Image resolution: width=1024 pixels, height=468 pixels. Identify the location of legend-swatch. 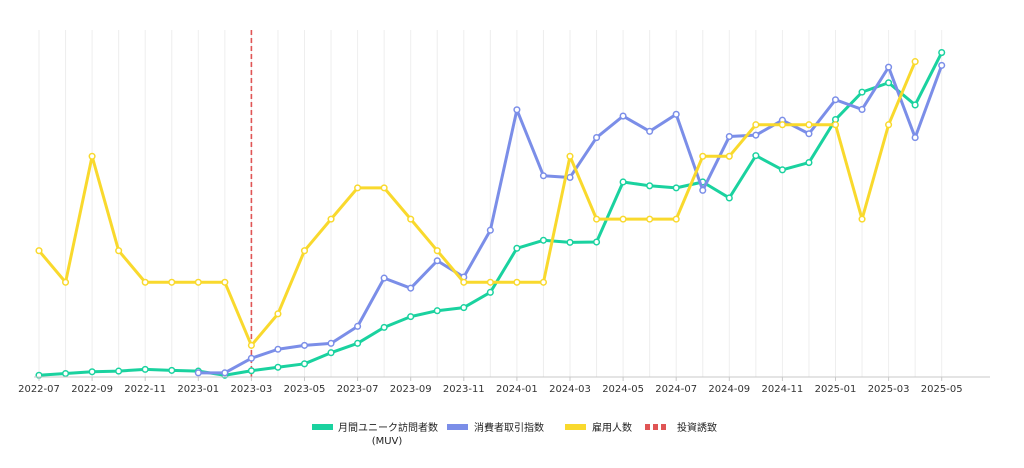
(457, 427).